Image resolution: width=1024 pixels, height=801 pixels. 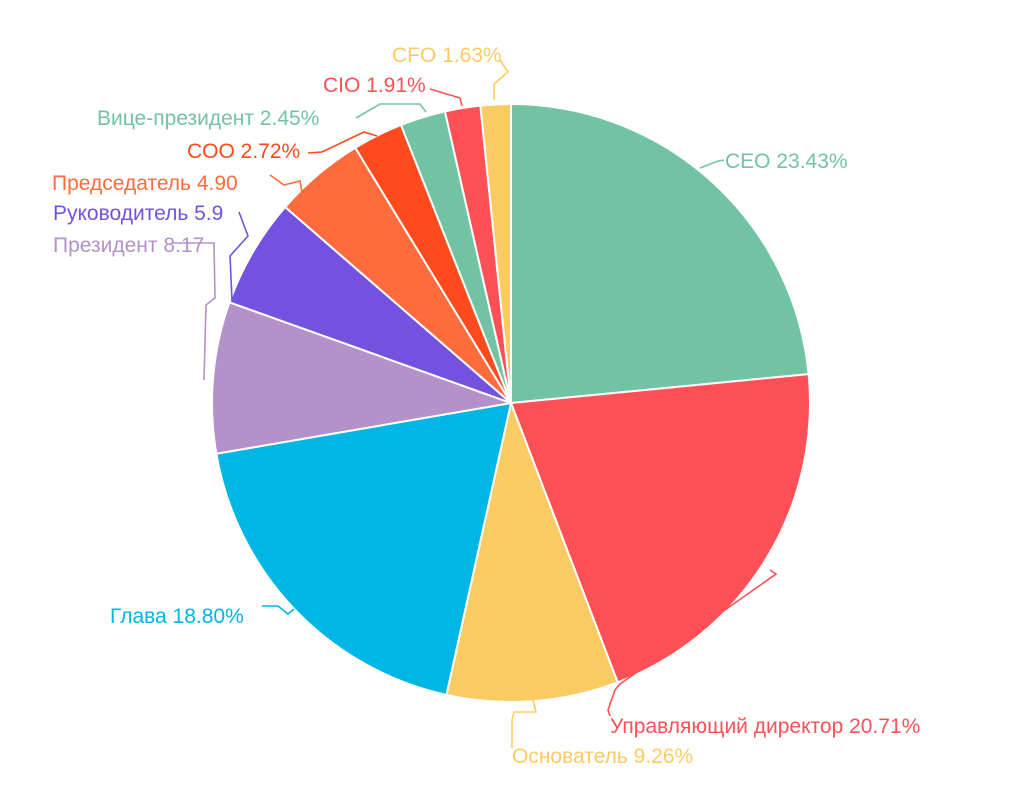 What do you see at coordinates (243, 151) in the screenshot?
I see `slice-label-8: COO 2.72%` at bounding box center [243, 151].